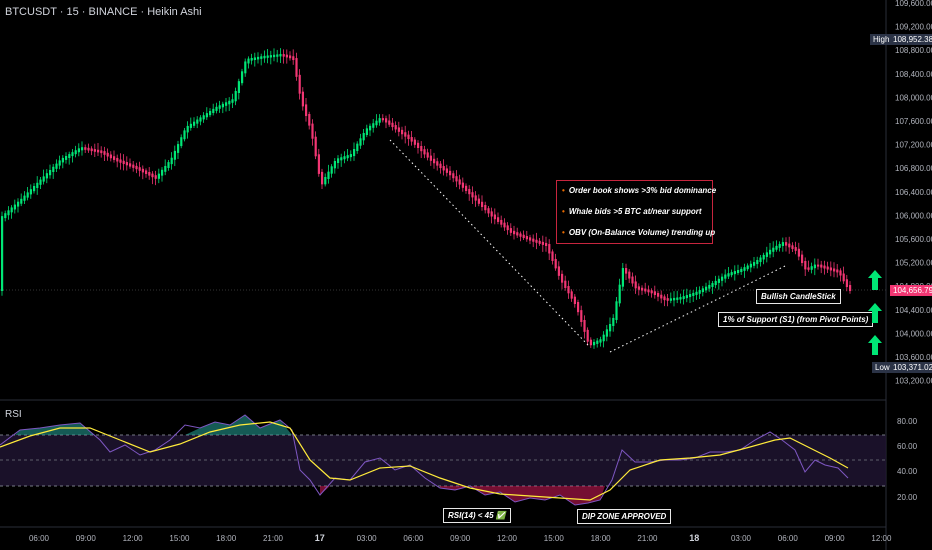  I want to click on rsi-overbought-fill, so click(153, 425).